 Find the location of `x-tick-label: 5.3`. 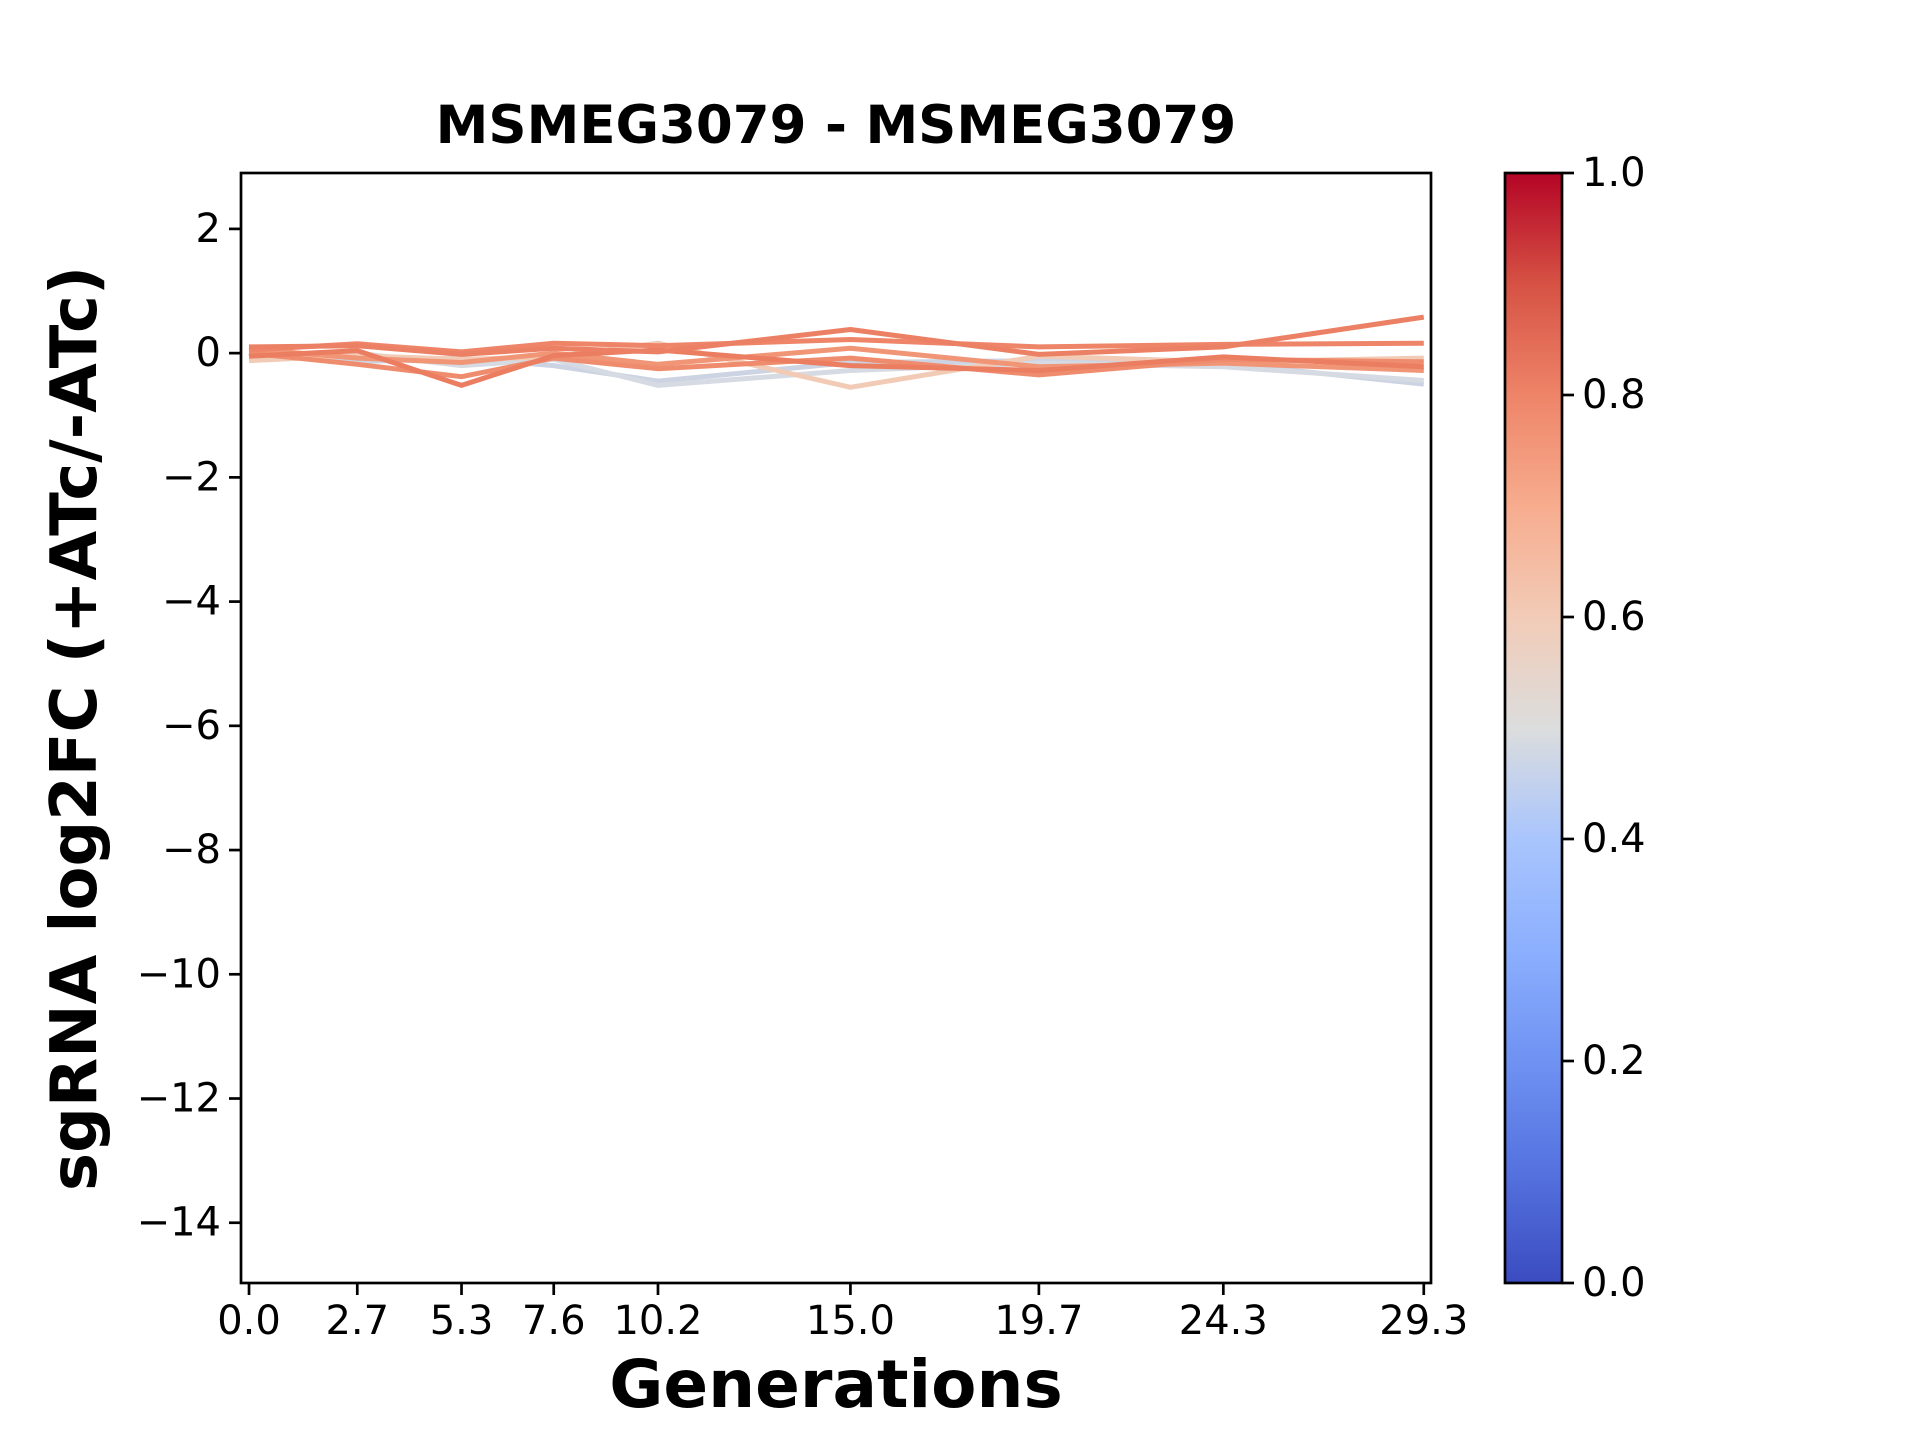

x-tick-label: 5.3 is located at coordinates (462, 1321).